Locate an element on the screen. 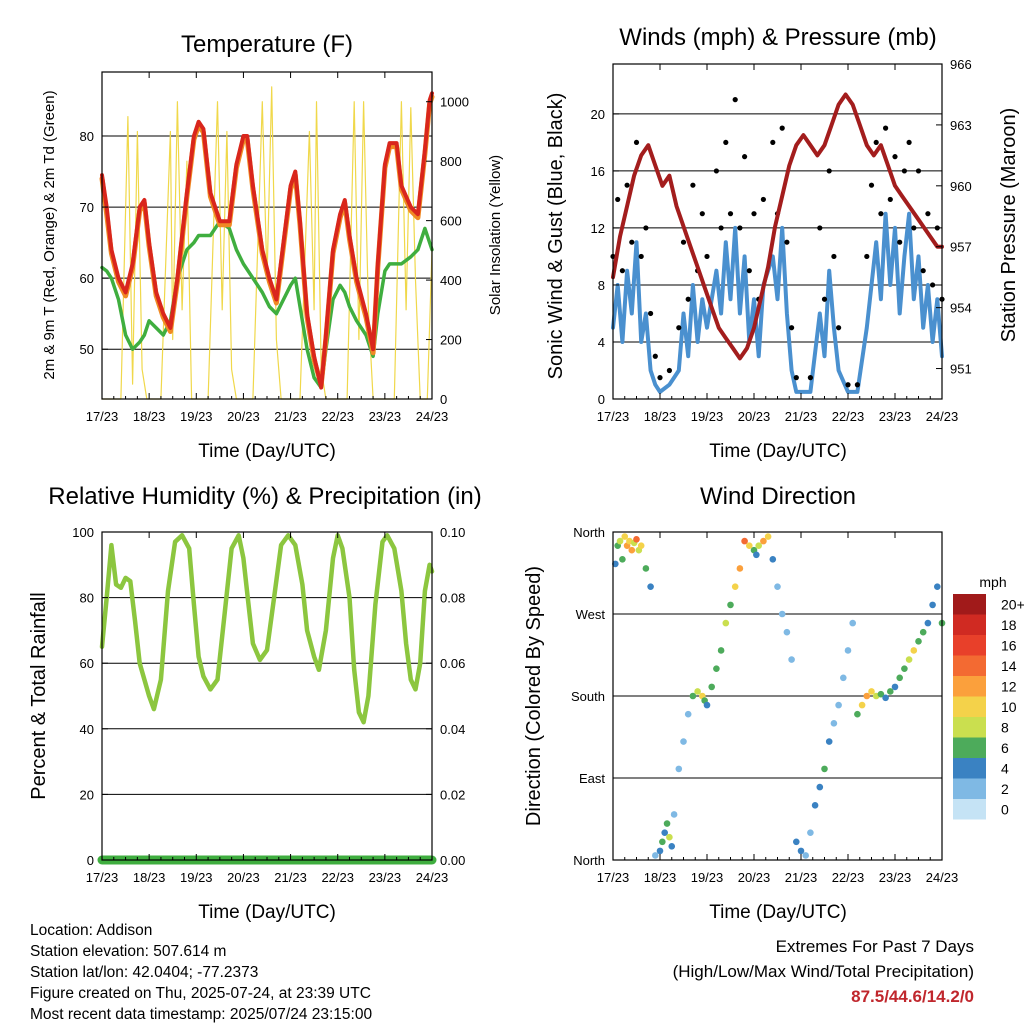 This screenshot has width=1024, height=1025. sonic-wind-line is located at coordinates (777, 302).